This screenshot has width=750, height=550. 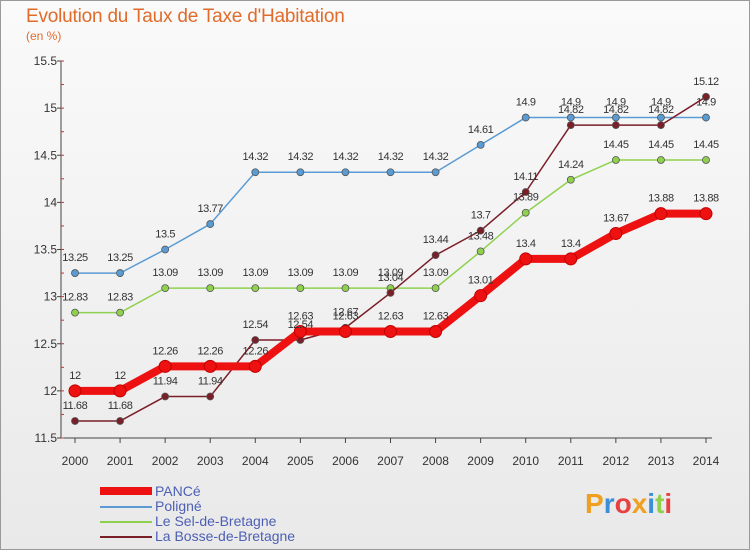 I want to click on y-tick-label: 15, so click(x=51, y=108).